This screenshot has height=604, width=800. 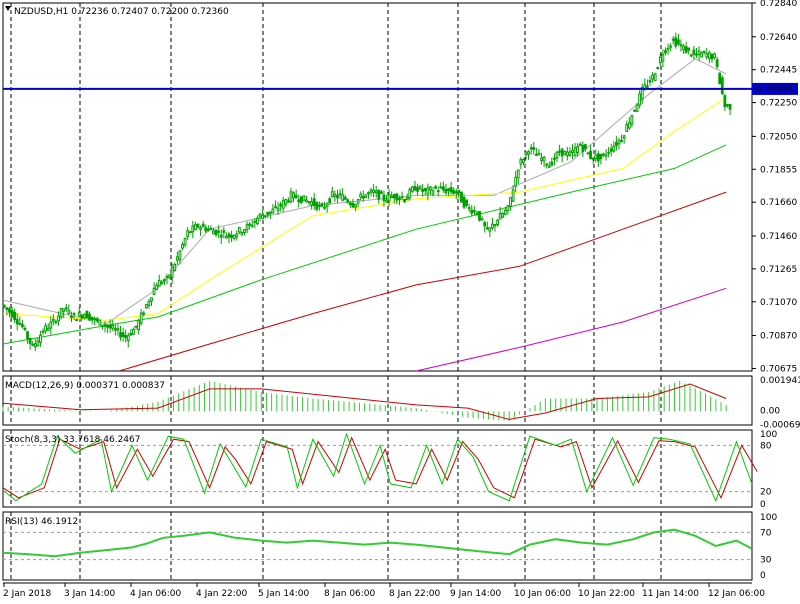 What do you see at coordinates (778, 170) in the screenshot?
I see `price-tick-label: 0.71855` at bounding box center [778, 170].